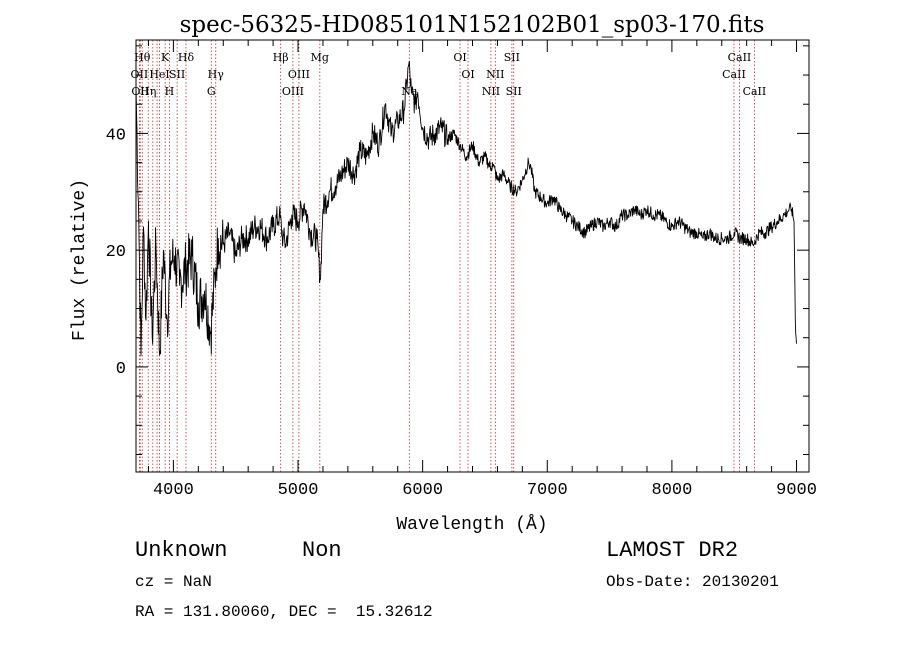 Image resolution: width=900 pixels, height=649 pixels. What do you see at coordinates (173, 490) in the screenshot?
I see `x-tick-label: 4000` at bounding box center [173, 490].